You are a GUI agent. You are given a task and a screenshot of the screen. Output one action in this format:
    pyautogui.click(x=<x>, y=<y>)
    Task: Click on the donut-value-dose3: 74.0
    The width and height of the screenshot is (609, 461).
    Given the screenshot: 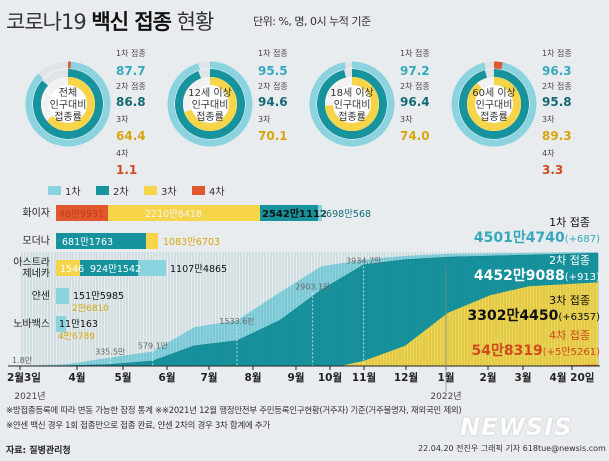 What is the action you would take?
    pyautogui.click(x=415, y=136)
    